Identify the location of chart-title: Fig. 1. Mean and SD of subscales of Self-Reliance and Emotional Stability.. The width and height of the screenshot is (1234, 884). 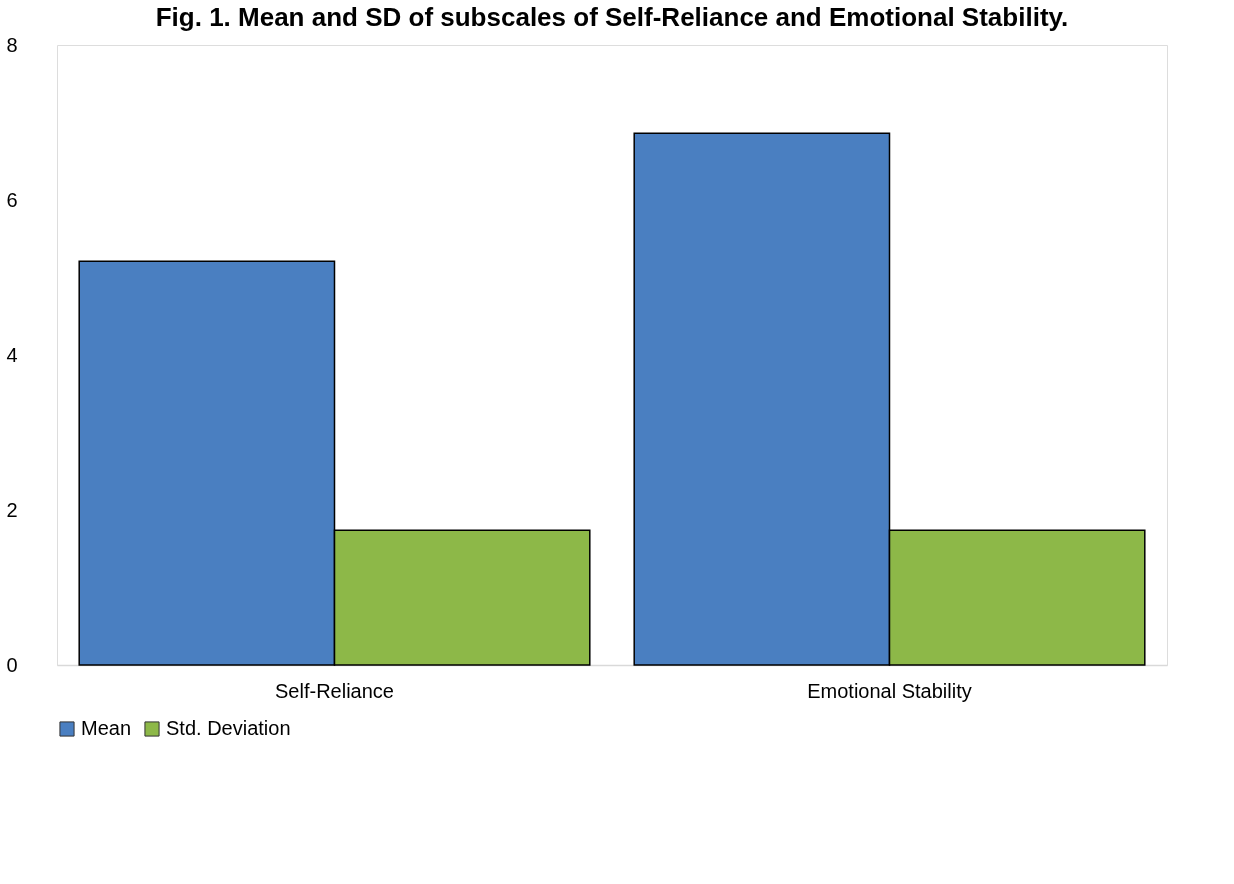
(612, 17).